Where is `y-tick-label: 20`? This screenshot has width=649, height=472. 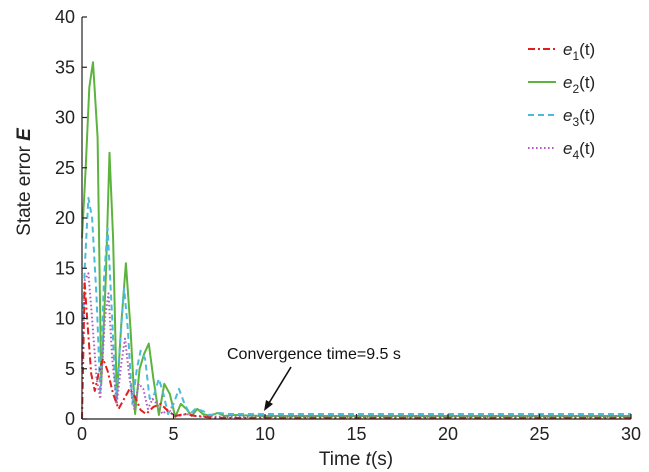 y-tick-label: 20 is located at coordinates (65, 218).